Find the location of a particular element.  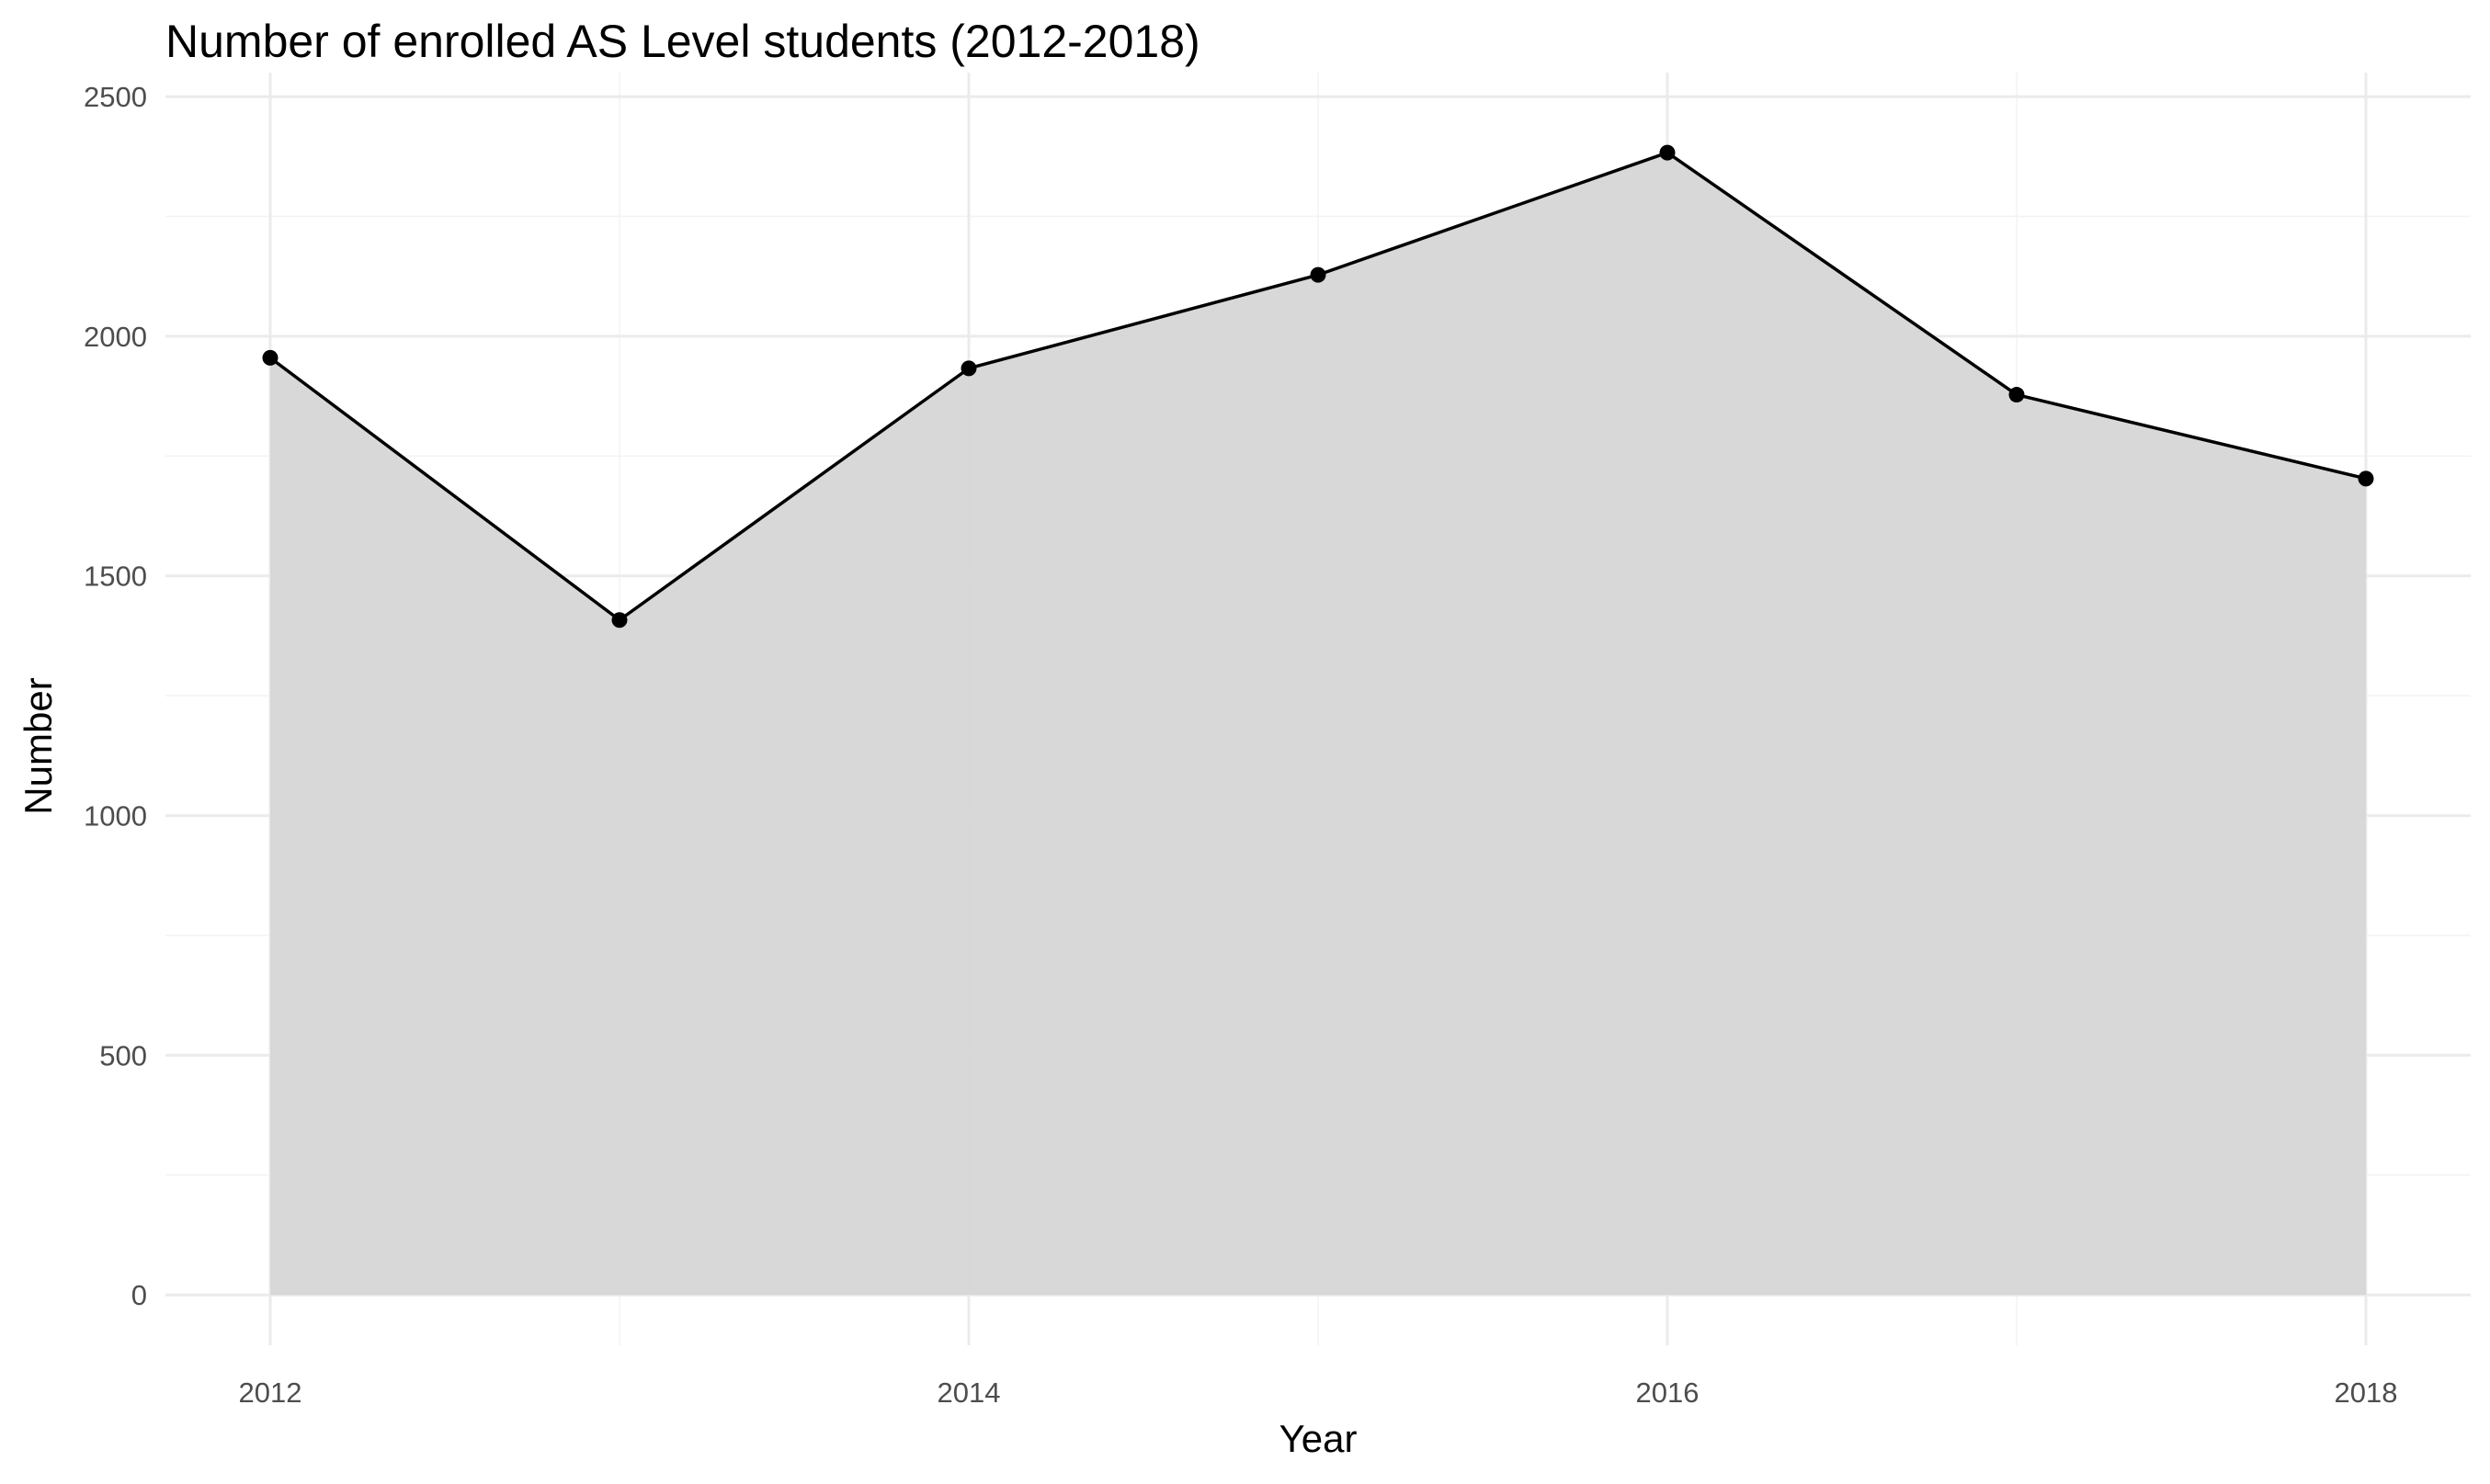

x-axis-title: Year is located at coordinates (1318, 1438).